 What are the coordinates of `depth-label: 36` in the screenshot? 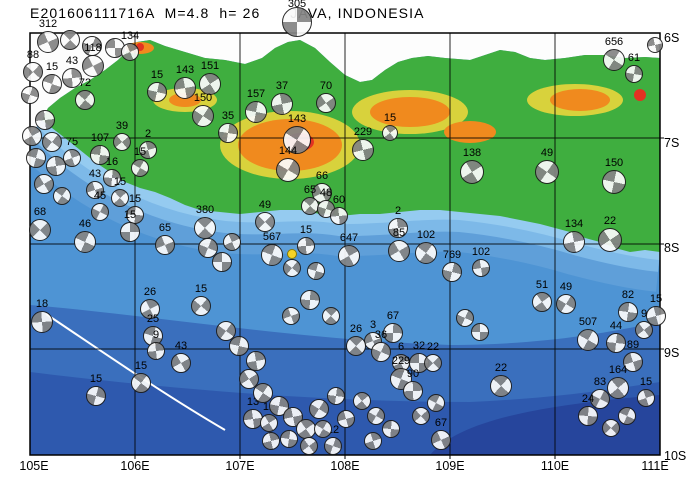 It's located at (381, 335).